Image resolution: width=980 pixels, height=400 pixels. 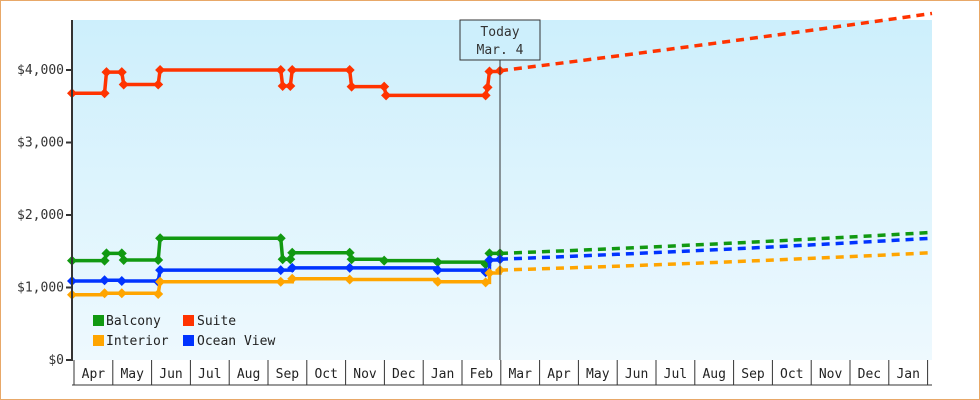 What do you see at coordinates (236, 341) in the screenshot?
I see `legend-label-ocean-view: Ocean View` at bounding box center [236, 341].